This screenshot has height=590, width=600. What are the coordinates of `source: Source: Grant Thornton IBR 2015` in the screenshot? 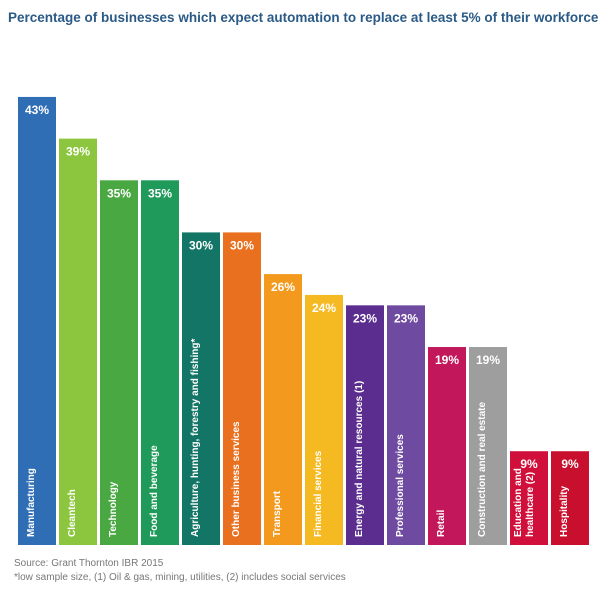 It's located at (89, 563).